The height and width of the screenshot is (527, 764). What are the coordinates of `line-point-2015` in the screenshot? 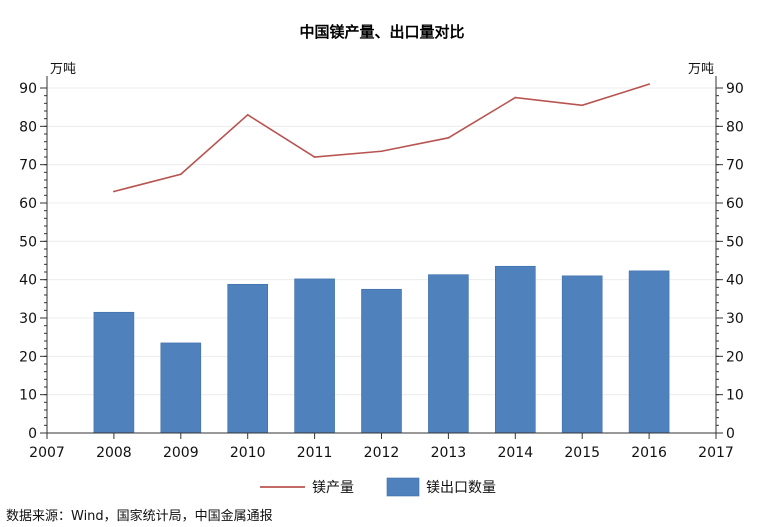 It's located at (582, 105).